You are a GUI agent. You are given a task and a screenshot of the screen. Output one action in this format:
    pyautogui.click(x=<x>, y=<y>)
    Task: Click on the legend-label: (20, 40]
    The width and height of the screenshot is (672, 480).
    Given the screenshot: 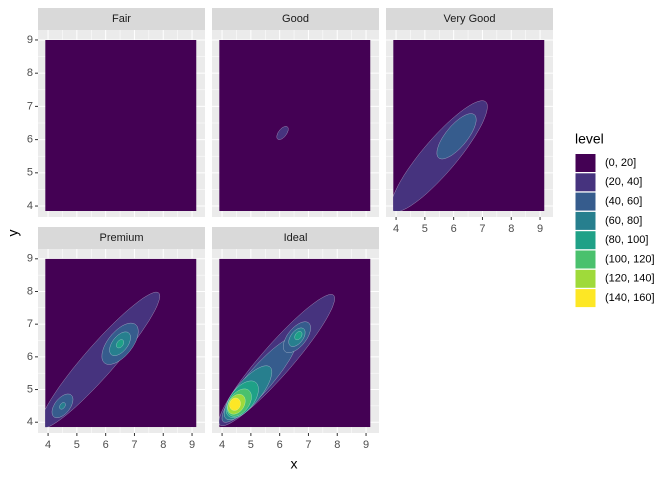 What is the action you would take?
    pyautogui.click(x=623, y=182)
    